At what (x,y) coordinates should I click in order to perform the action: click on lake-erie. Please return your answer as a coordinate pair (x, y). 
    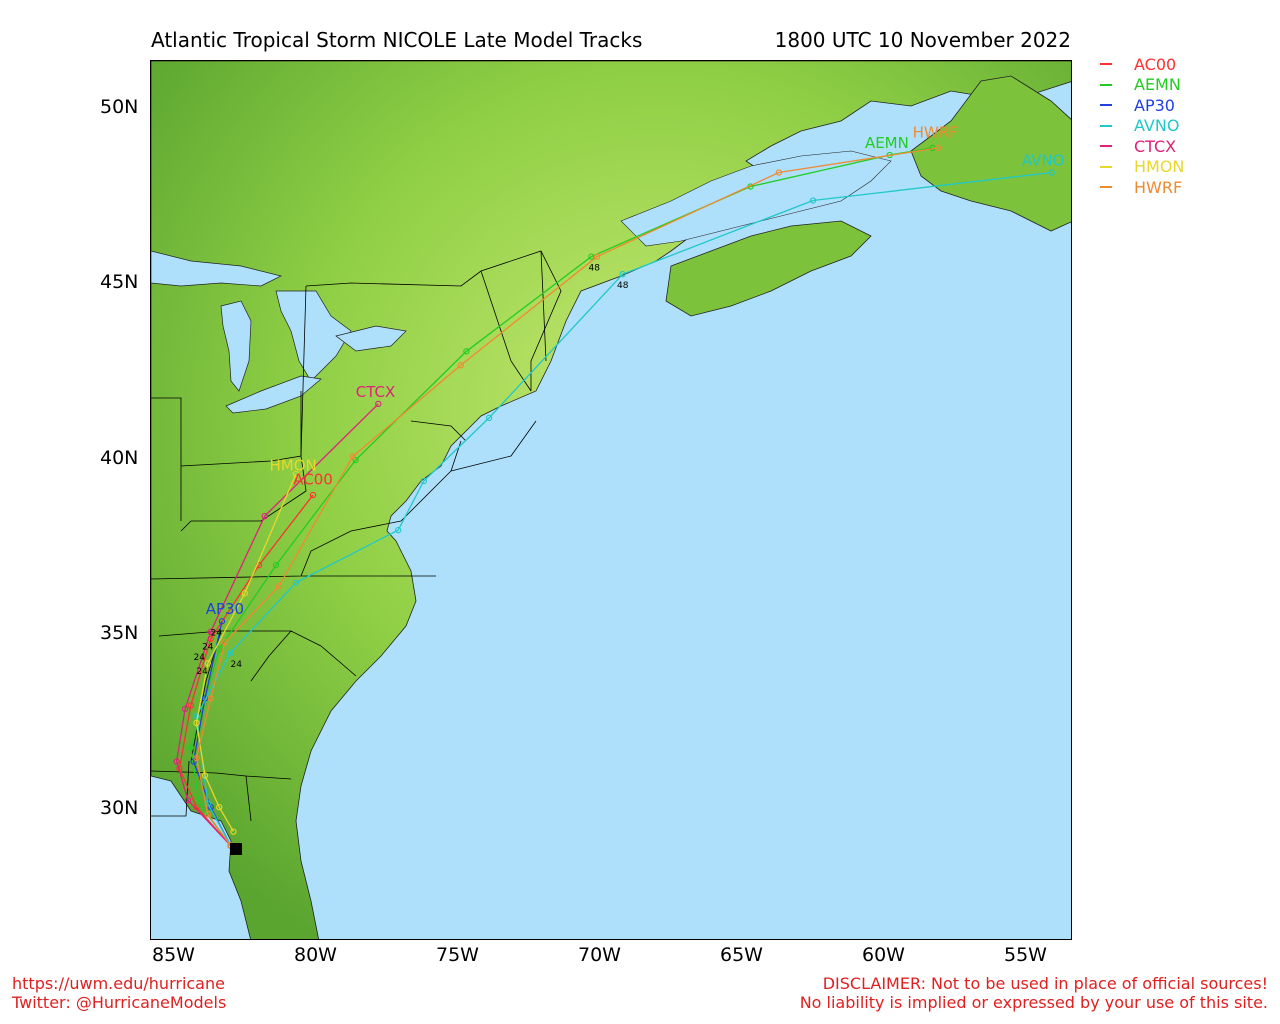
    Looking at the image, I should click on (273, 394).